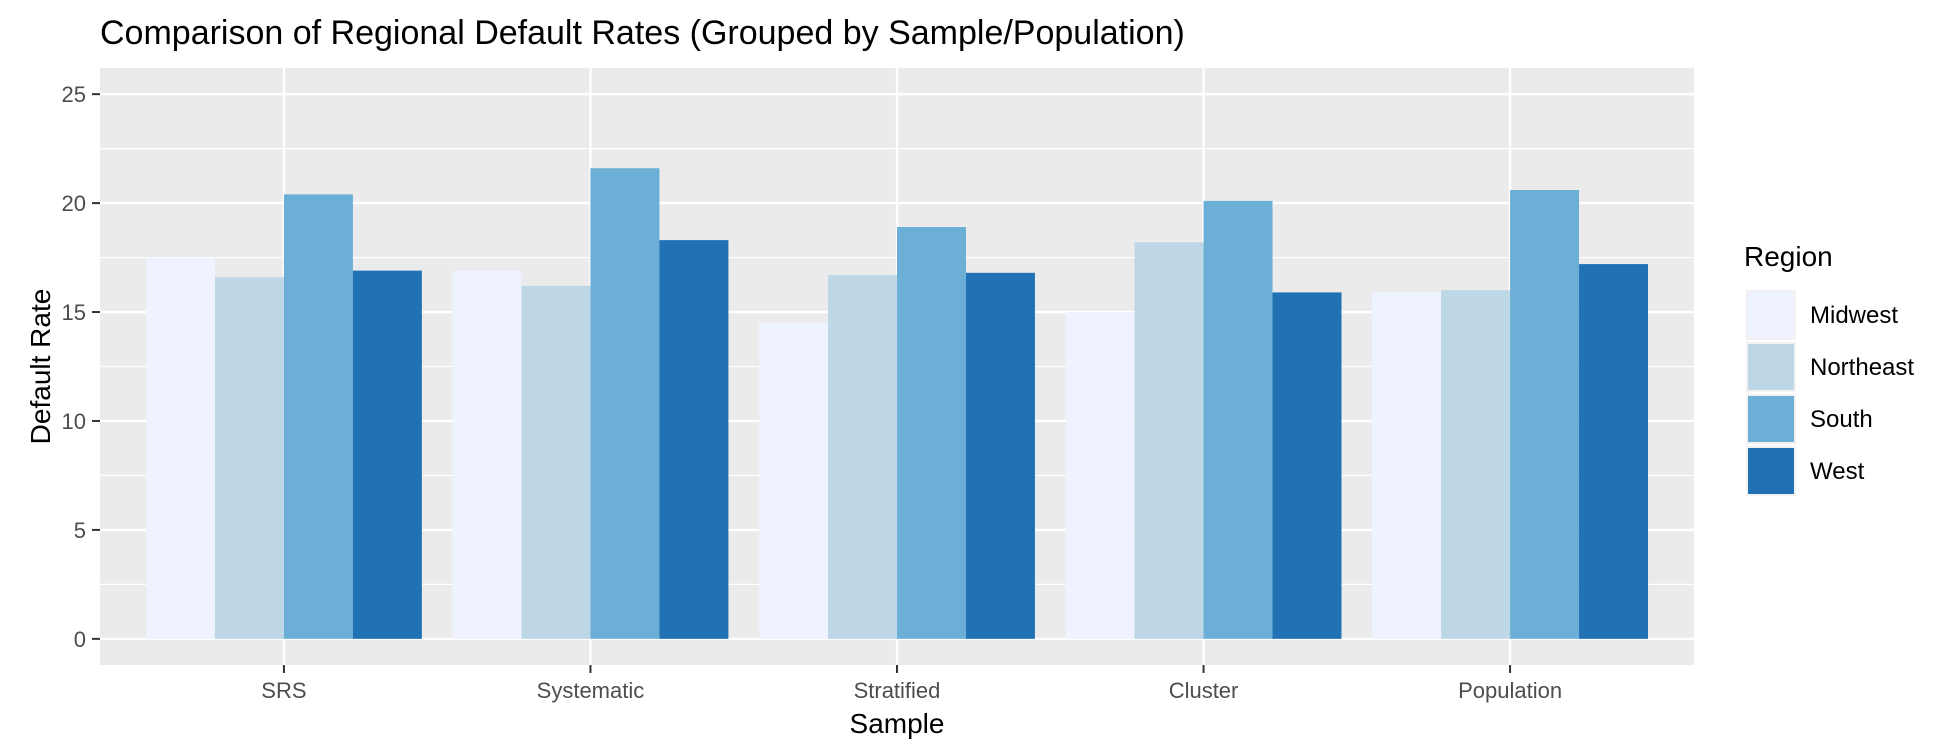 Image resolution: width=1944 pixels, height=756 pixels. What do you see at coordinates (487, 454) in the screenshot?
I see `bar-midwest-systematic` at bounding box center [487, 454].